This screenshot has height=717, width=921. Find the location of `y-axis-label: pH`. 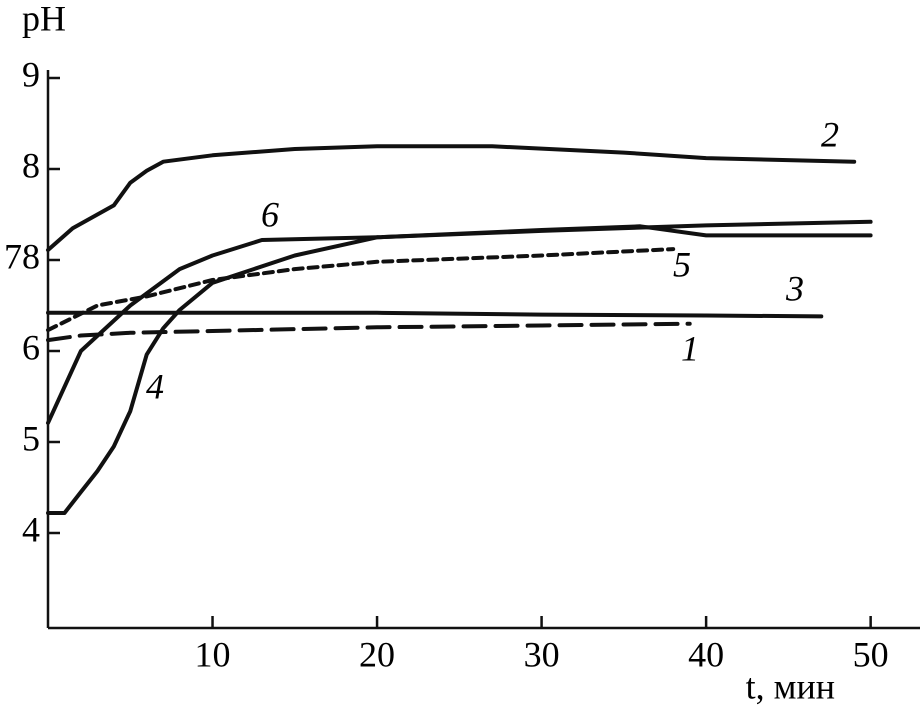

y-axis-label: pH is located at coordinates (44, 19).